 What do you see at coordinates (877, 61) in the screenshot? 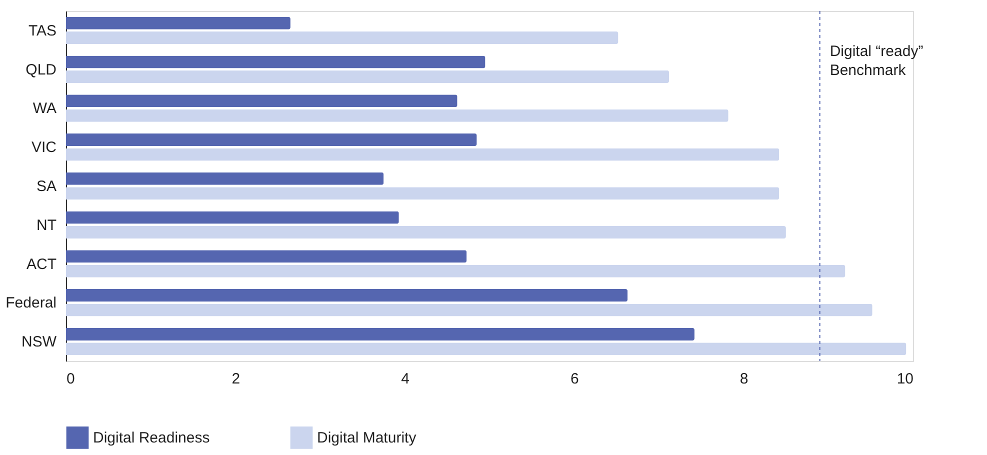
I see `ref-line-label: Digital “ready” Benchmark` at bounding box center [877, 61].